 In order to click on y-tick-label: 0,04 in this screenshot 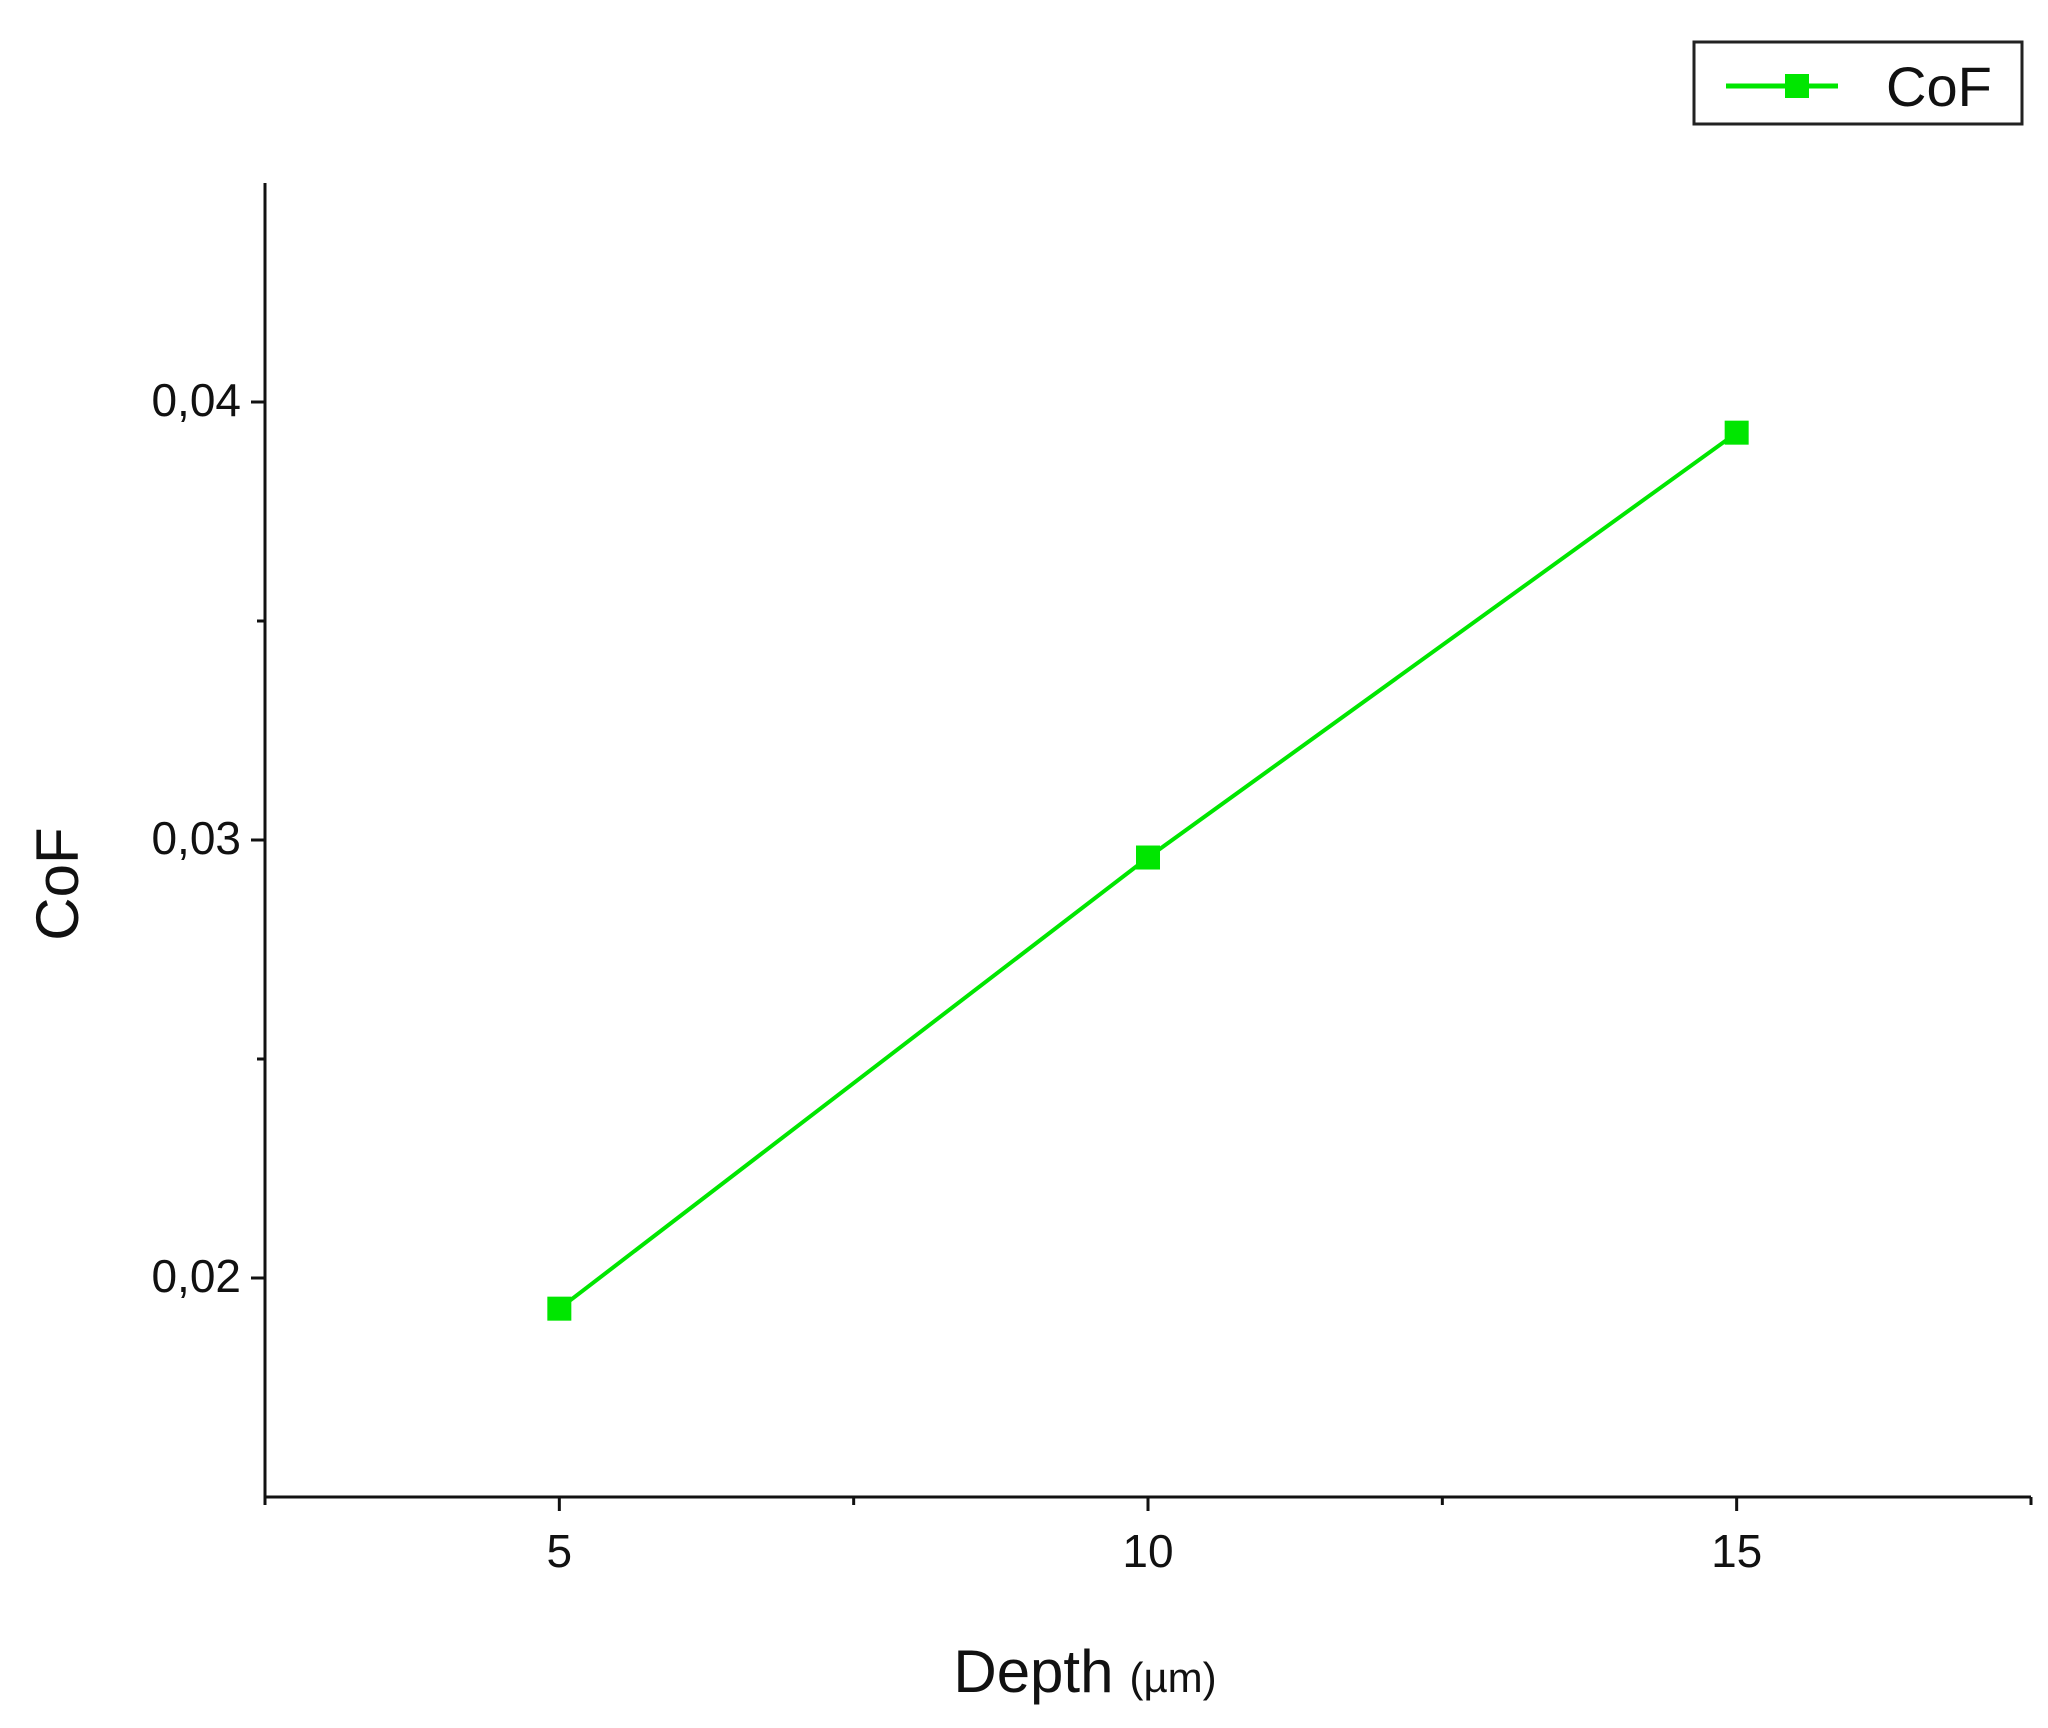, I will do `click(196, 400)`.